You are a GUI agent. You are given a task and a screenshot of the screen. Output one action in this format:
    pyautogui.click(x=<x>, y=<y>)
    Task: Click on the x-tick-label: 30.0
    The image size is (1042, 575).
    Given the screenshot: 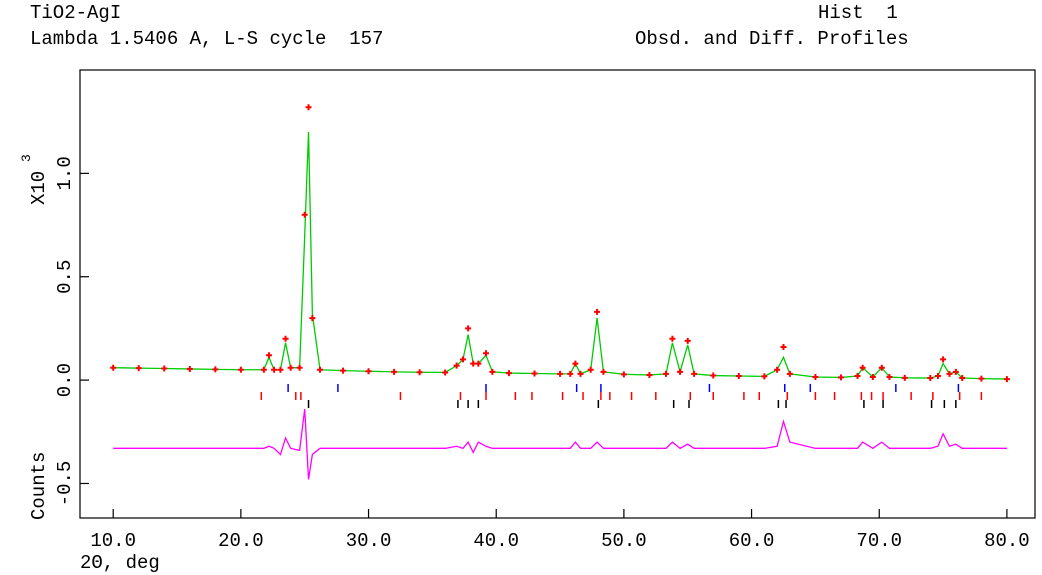 What is the action you would take?
    pyautogui.click(x=369, y=541)
    